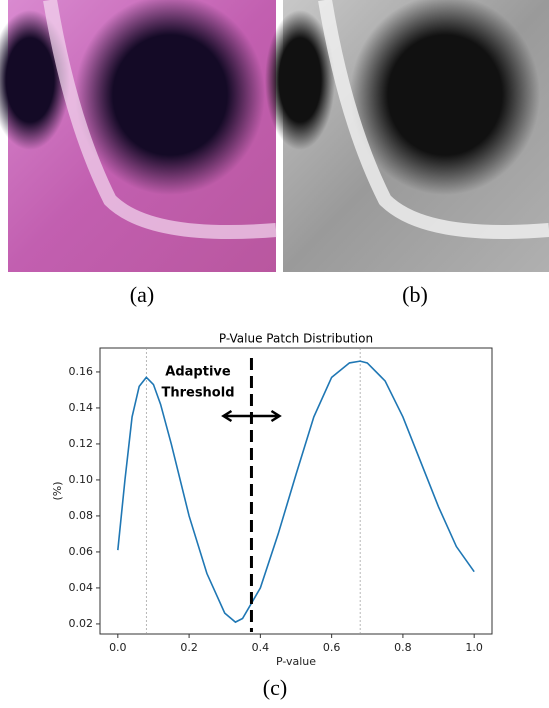  What do you see at coordinates (81, 407) in the screenshot?
I see `y-tick-label: 0.14` at bounding box center [81, 407].